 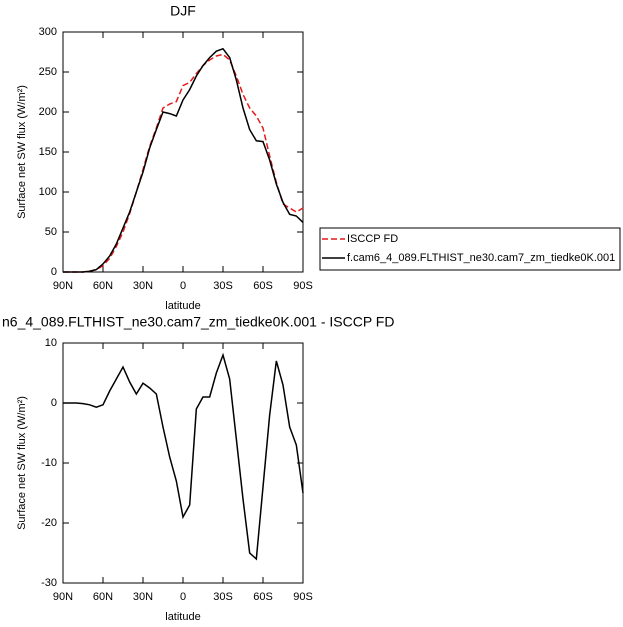 I want to click on y-tick-label: 150, so click(x=48, y=152).